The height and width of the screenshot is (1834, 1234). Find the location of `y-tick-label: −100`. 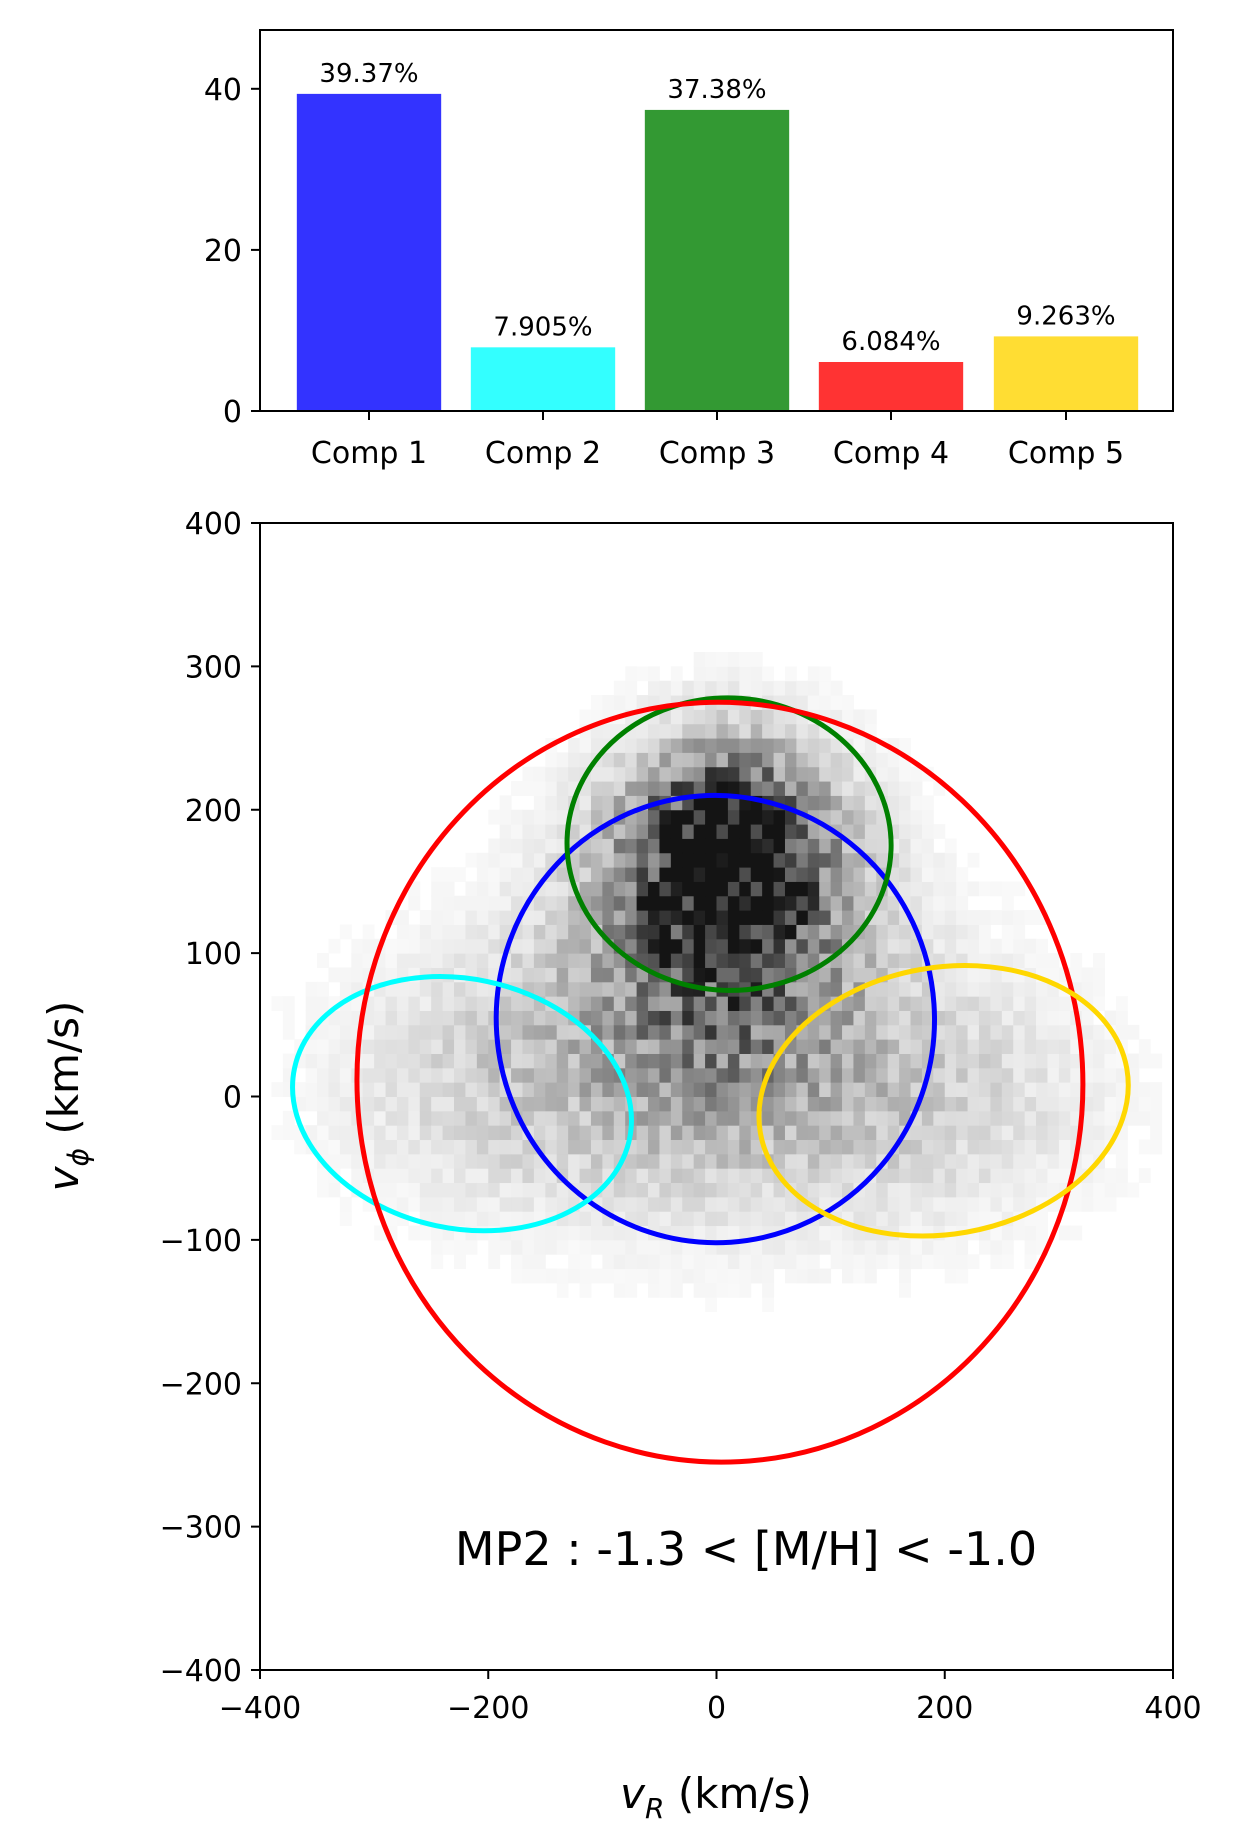

y-tick-label: −100 is located at coordinates (201, 1241).